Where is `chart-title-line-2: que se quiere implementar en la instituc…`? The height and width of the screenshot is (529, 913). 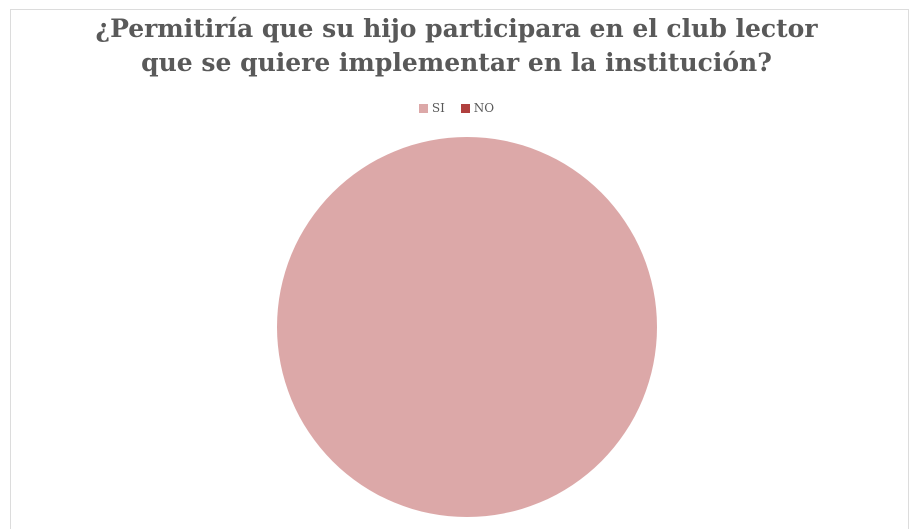
chart-title-line-2: que se quiere implementar en la instituc… is located at coordinates (456, 62).